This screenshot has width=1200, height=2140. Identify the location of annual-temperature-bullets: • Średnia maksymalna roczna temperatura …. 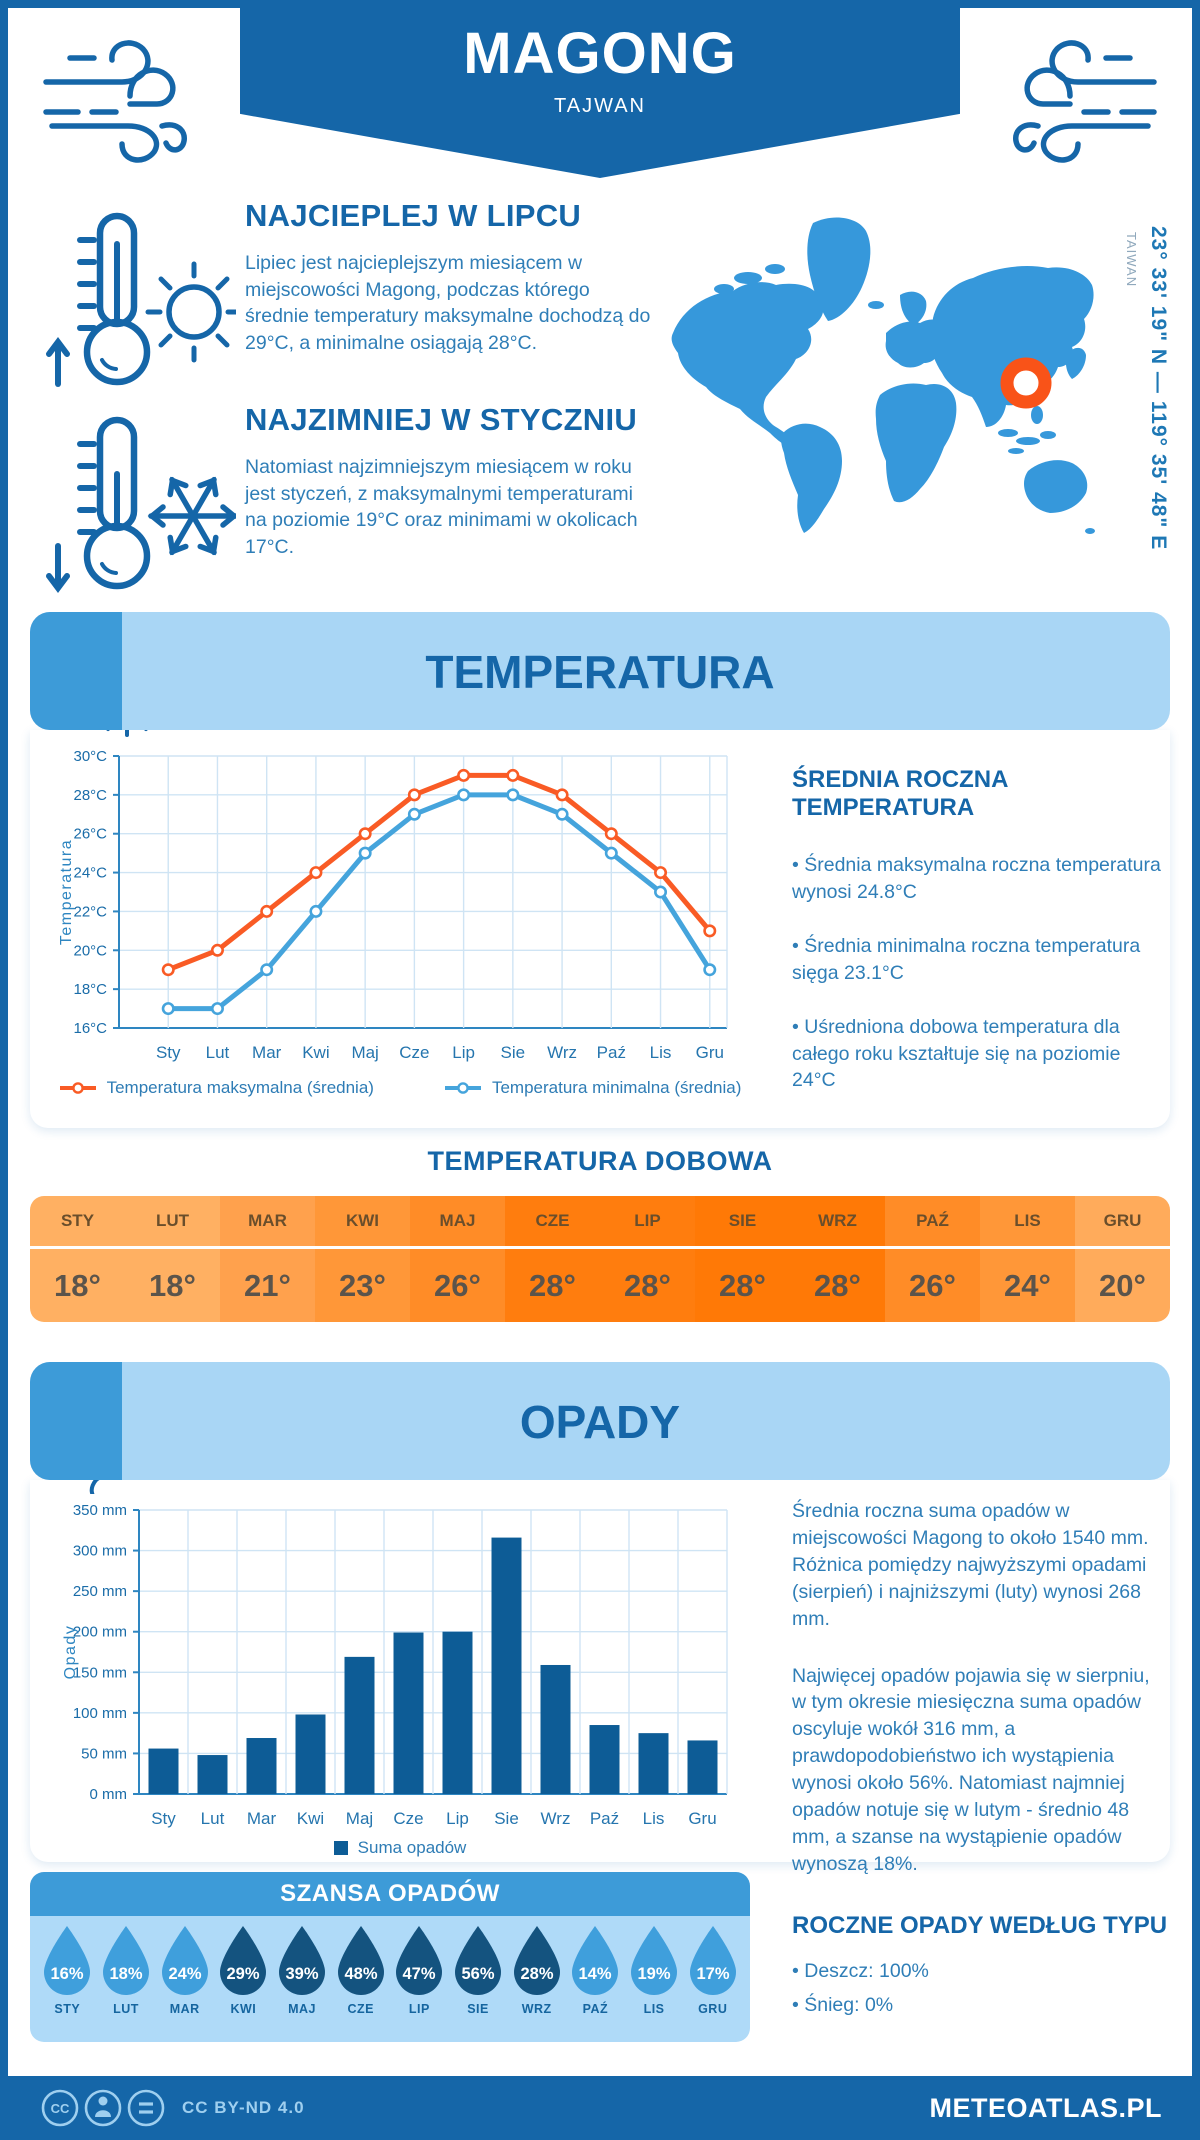
(980, 973).